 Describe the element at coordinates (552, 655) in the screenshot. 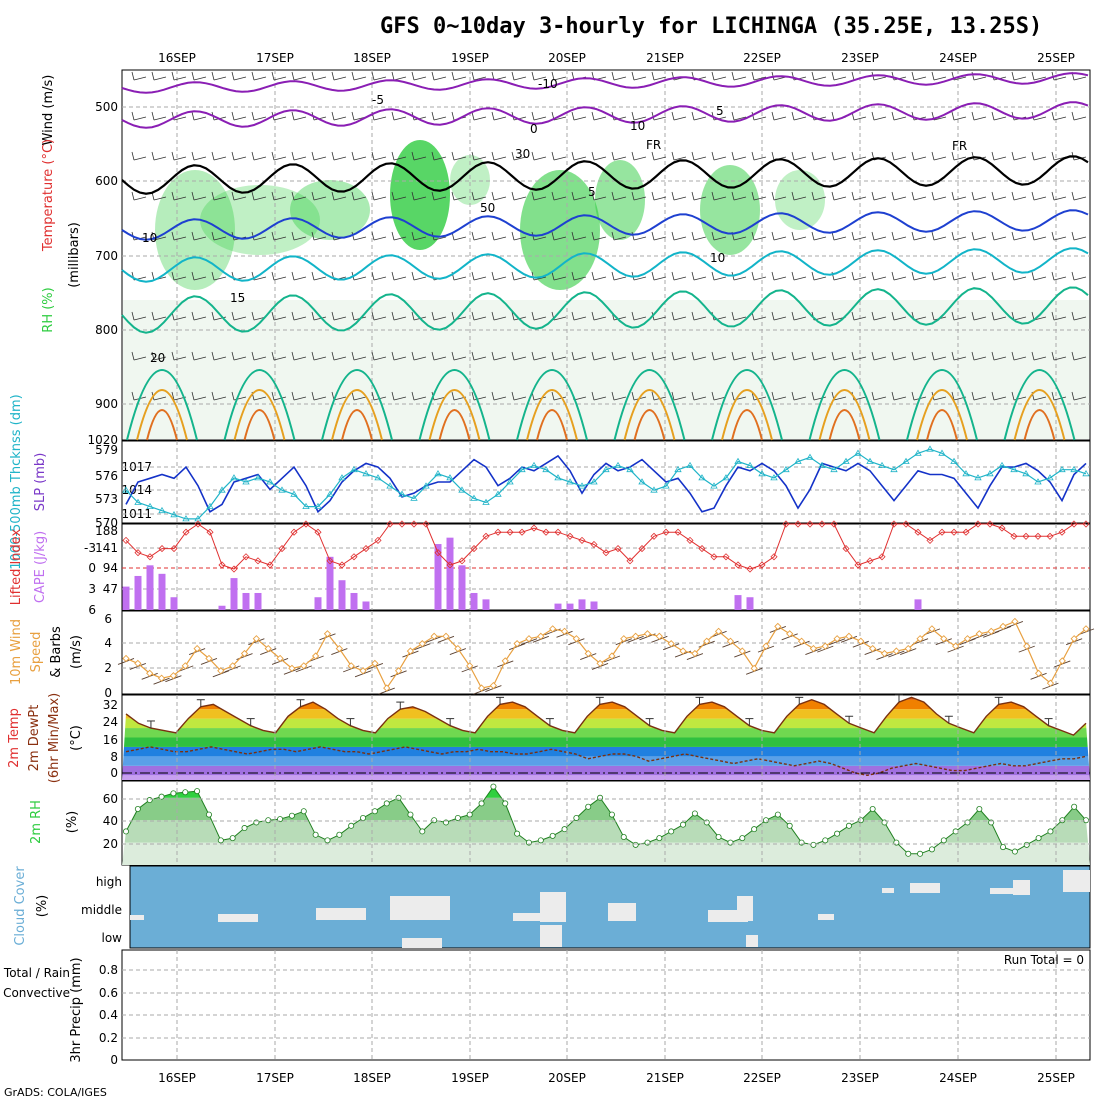

I see `wind10m-panel: 6 4 2 0 10m Wind Speed & Barbs (m/s)` at that location.